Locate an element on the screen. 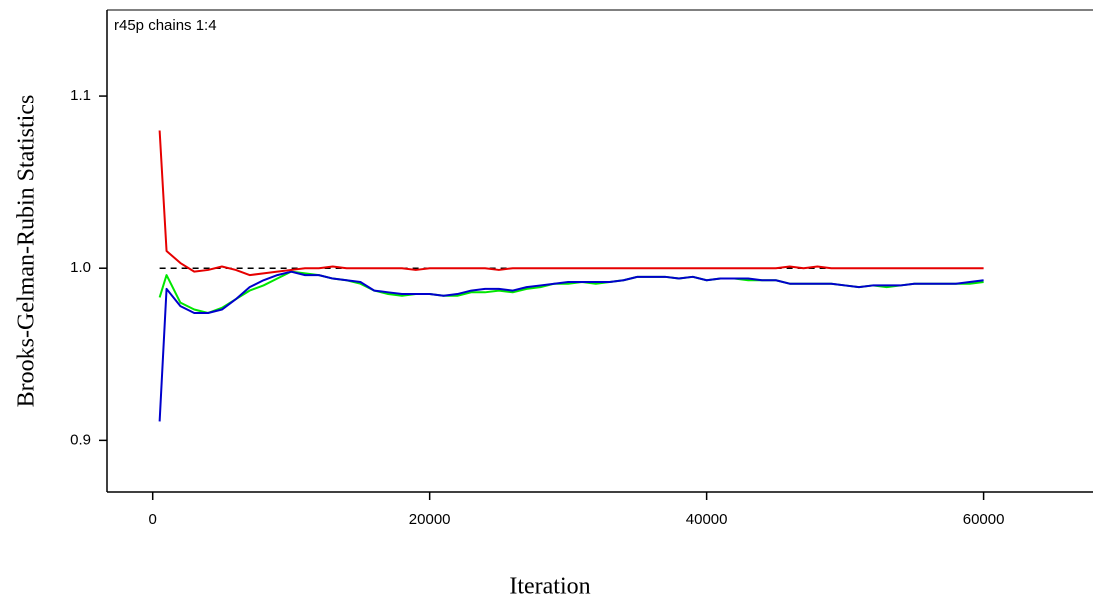 The image size is (1102, 603). x-tick-label: 40000 is located at coordinates (707, 519).